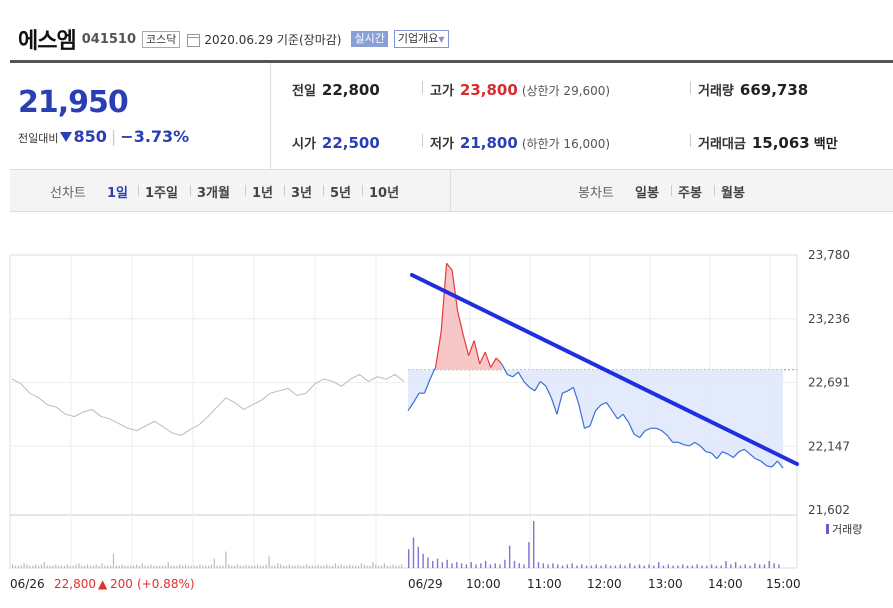 Image resolution: width=893 pixels, height=608 pixels. Describe the element at coordinates (118, 193) in the screenshot. I see `tab-1day: 1일` at that location.